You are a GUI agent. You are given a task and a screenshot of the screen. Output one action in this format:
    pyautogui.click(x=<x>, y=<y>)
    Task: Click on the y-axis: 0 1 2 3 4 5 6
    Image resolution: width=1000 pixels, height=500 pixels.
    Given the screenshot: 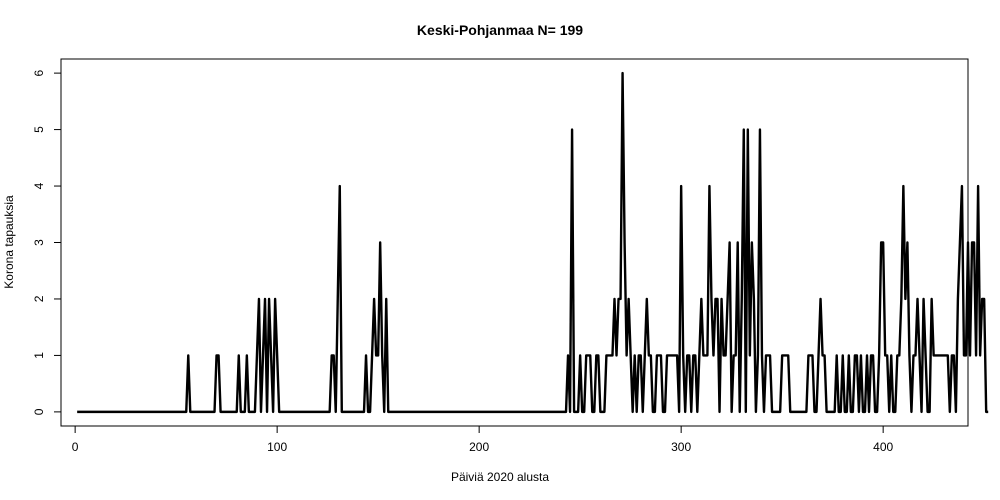 What is the action you would take?
    pyautogui.click(x=46, y=242)
    